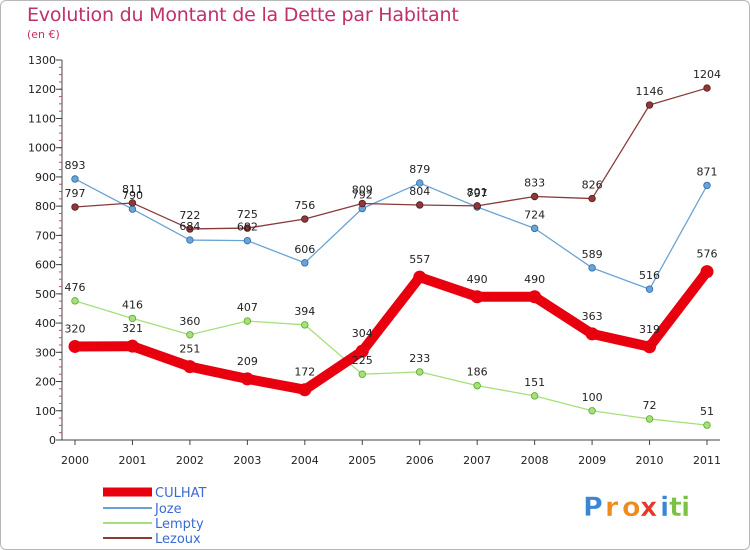 The image size is (750, 550). I want to click on data-label-joze: 684, so click(189, 226).